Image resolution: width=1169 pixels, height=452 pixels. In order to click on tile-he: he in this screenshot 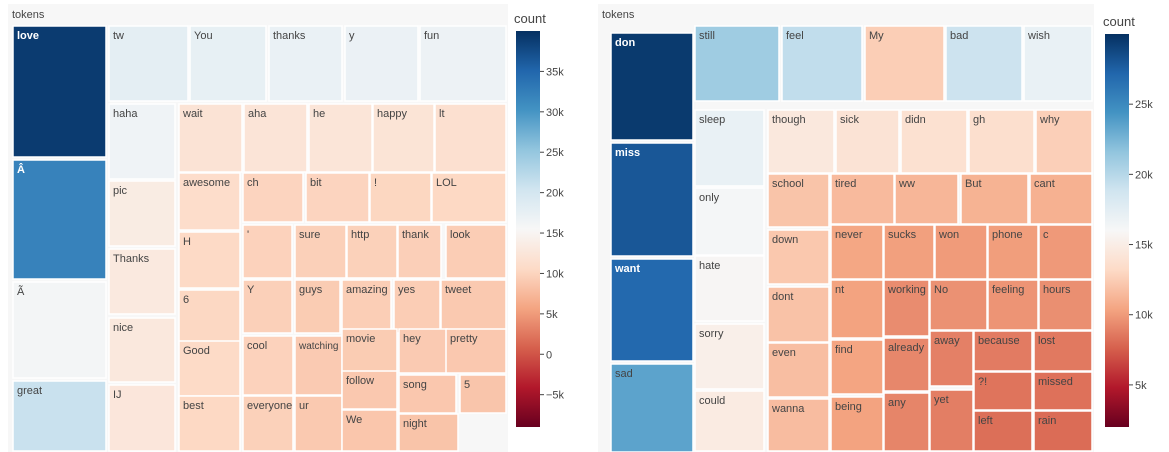, I will do `click(340, 138)`.